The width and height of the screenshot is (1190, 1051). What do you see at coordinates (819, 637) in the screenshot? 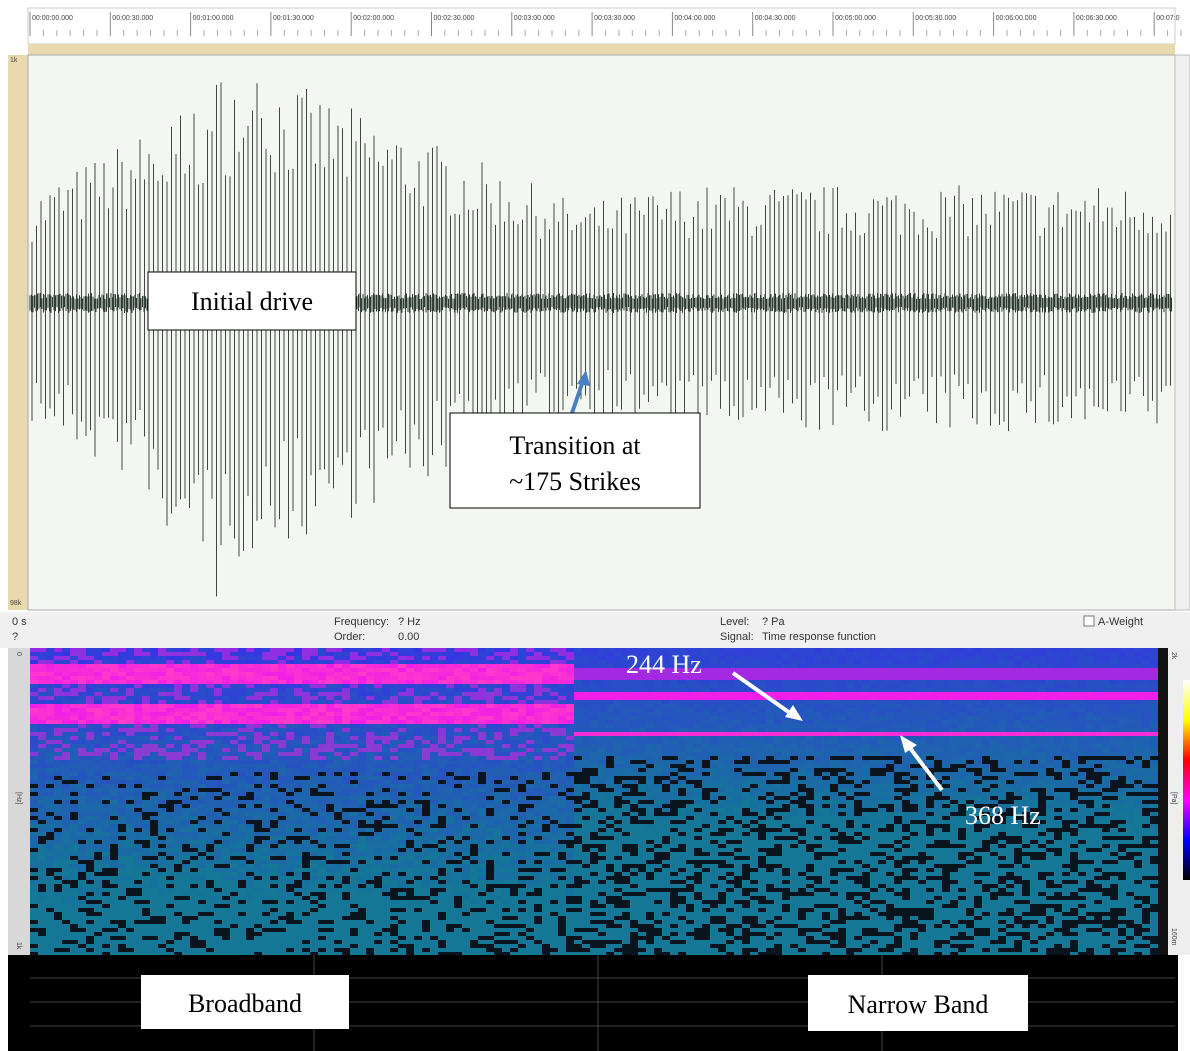
I see `signal-value: Time response function` at bounding box center [819, 637].